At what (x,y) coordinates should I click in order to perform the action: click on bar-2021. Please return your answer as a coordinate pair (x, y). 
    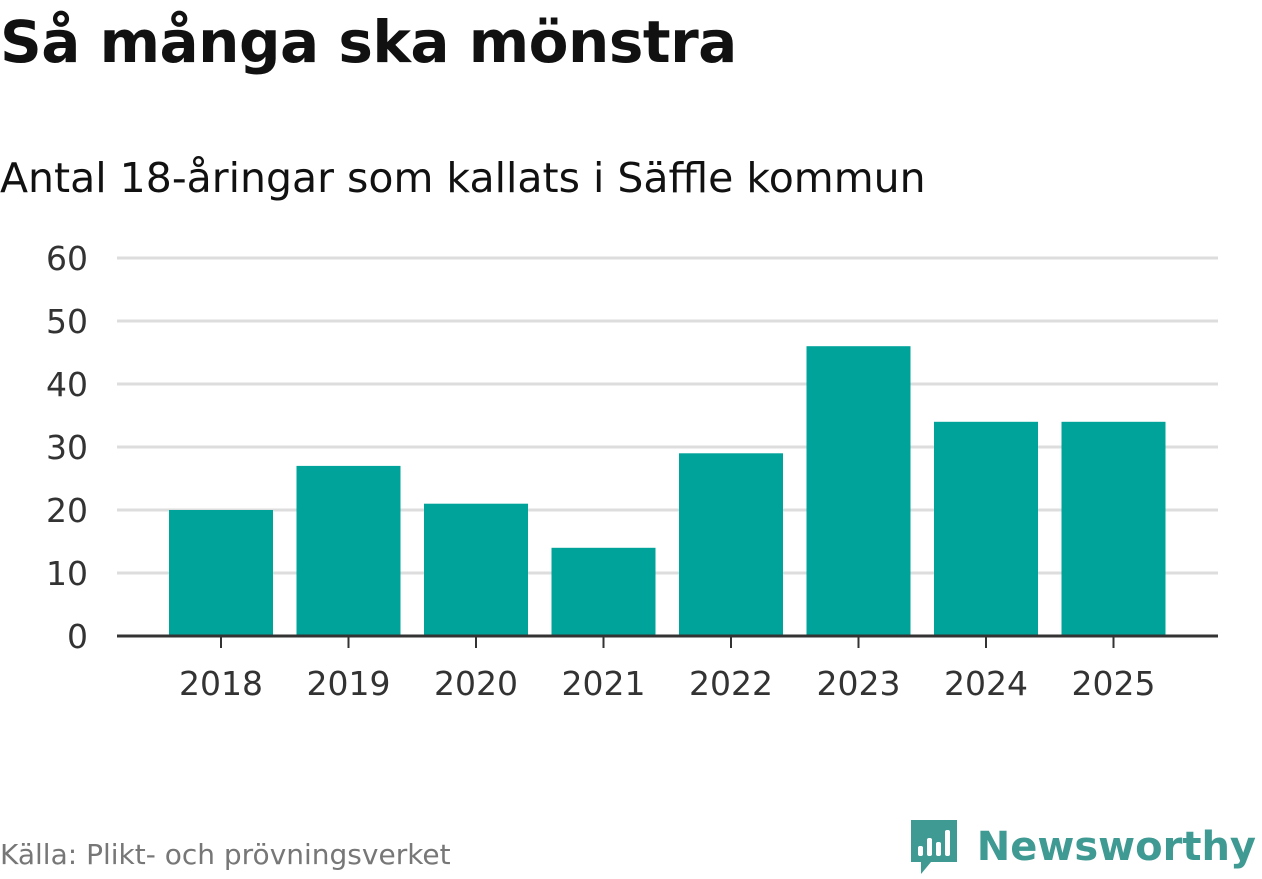
    Looking at the image, I should click on (603, 591).